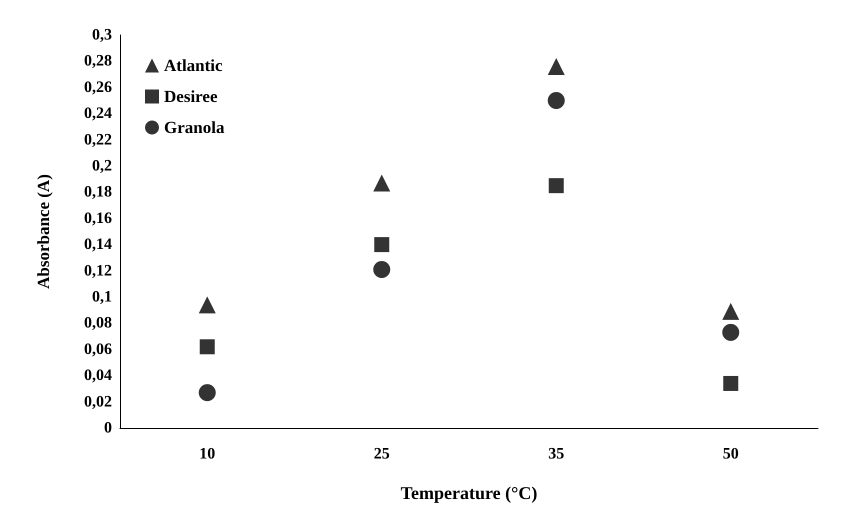 The image size is (853, 515). I want to click on y-tick-label: 0,02, so click(98, 401).